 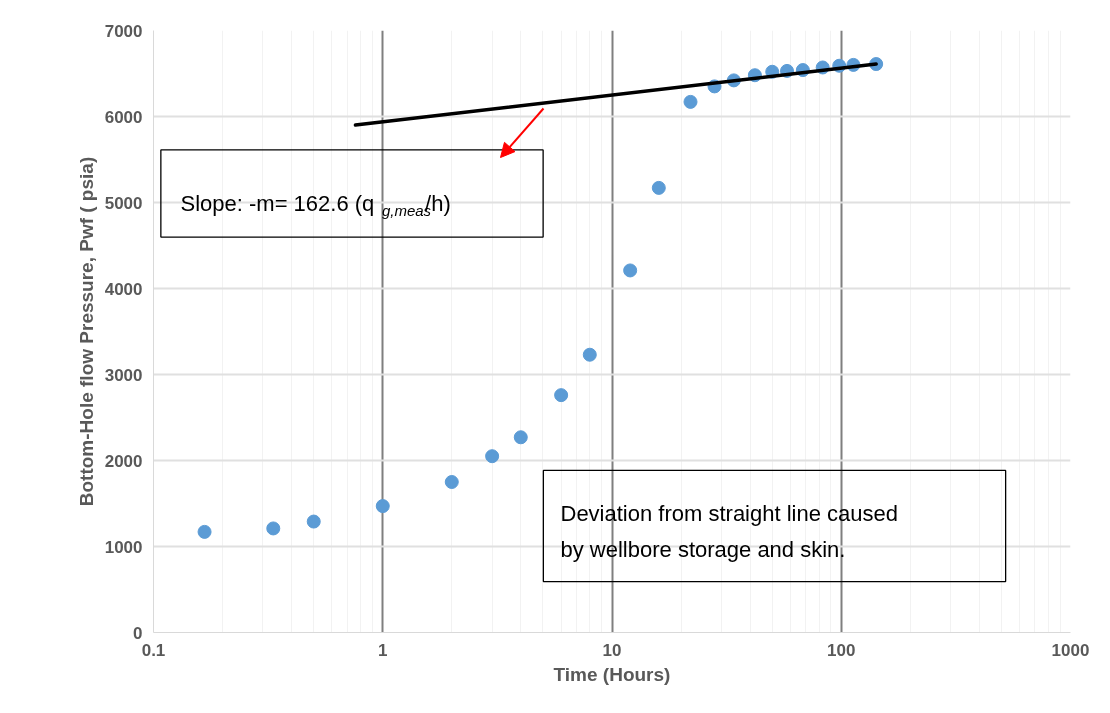 What do you see at coordinates (153, 650) in the screenshot?
I see `x-tick-label: 0.1` at bounding box center [153, 650].